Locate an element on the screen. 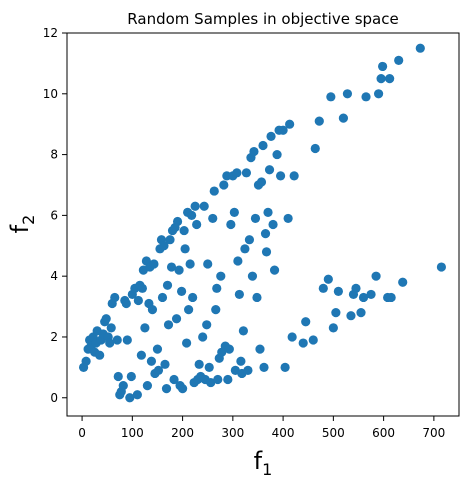  y-axis-ticks: 0 2 4 6 8 10 12 is located at coordinates (55, 215).